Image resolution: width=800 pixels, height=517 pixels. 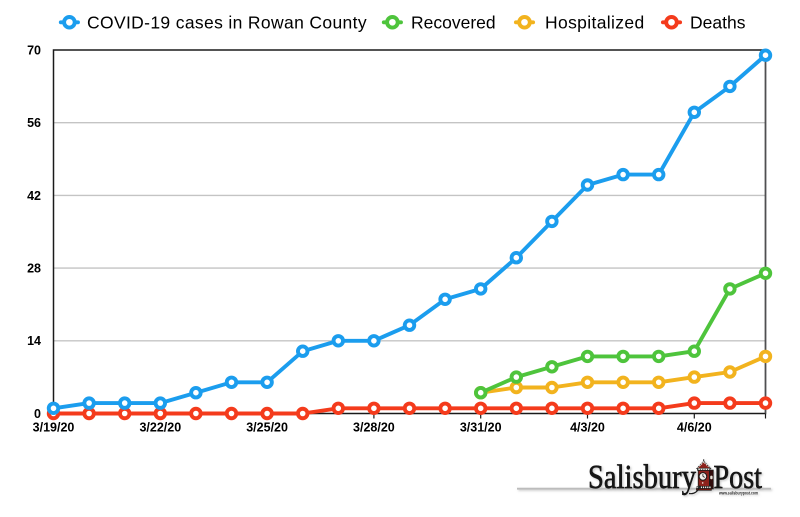 I want to click on svg-text: 4/6/20, so click(x=694, y=428).